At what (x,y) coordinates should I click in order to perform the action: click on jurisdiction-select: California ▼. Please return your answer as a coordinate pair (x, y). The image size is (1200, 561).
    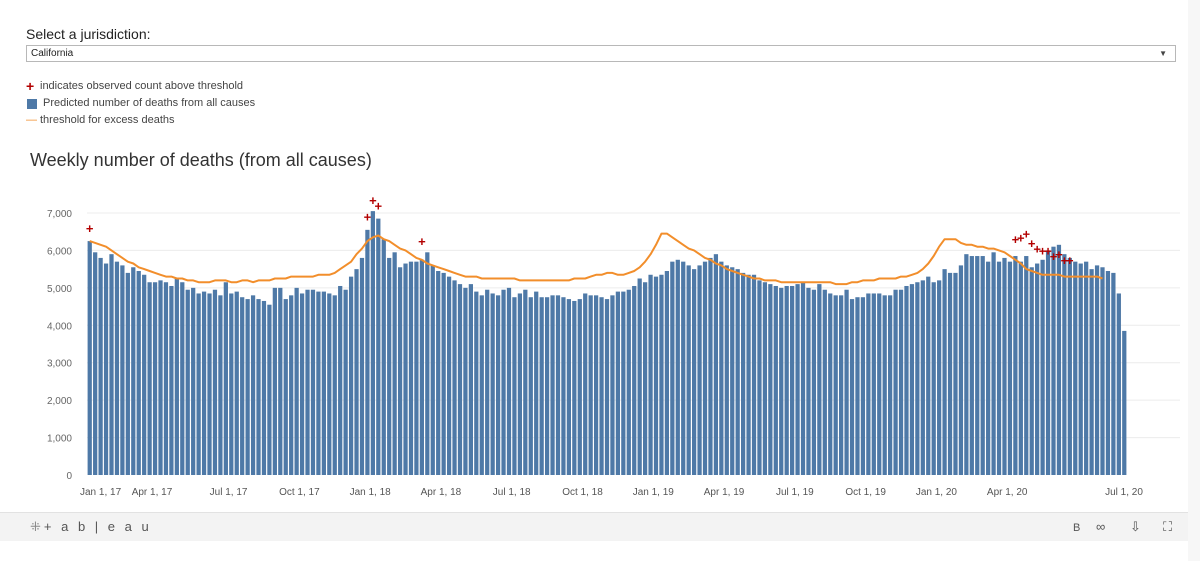
    Looking at the image, I should click on (601, 53).